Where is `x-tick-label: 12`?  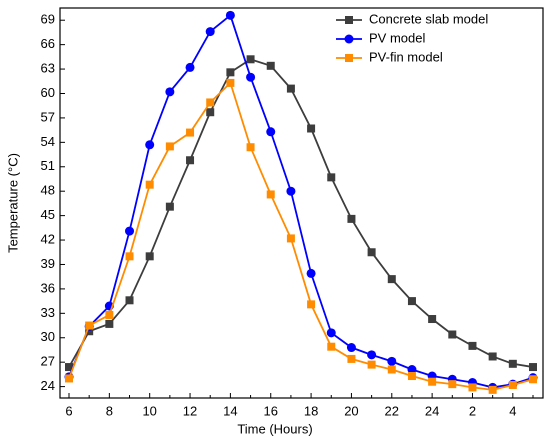
x-tick-label: 12 is located at coordinates (190, 410).